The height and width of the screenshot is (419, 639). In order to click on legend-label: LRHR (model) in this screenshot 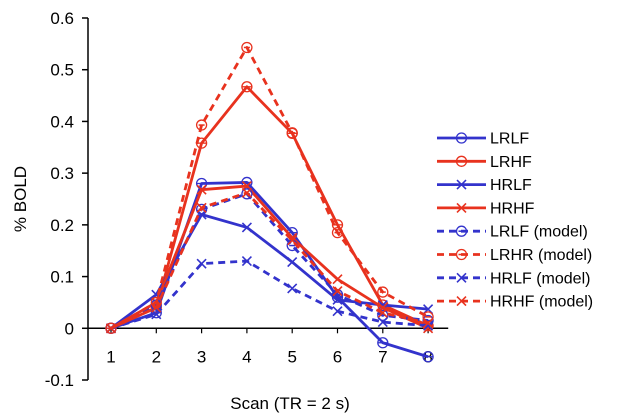, I will do `click(541, 255)`.